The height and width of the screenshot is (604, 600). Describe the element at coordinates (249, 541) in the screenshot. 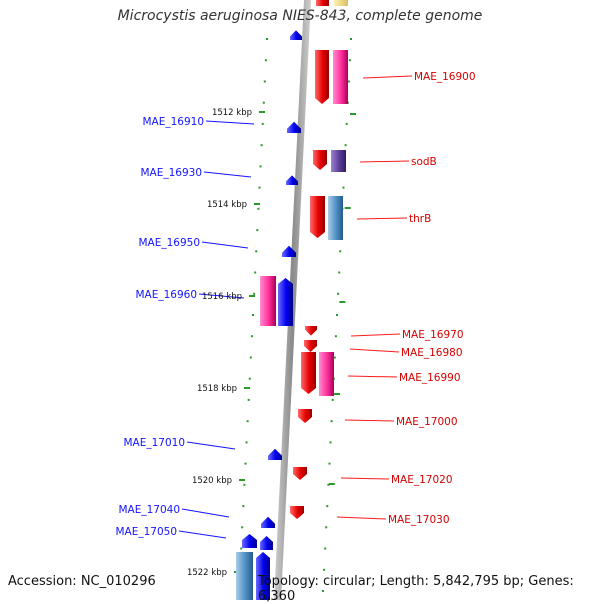

I see `gene-mae17050` at that location.